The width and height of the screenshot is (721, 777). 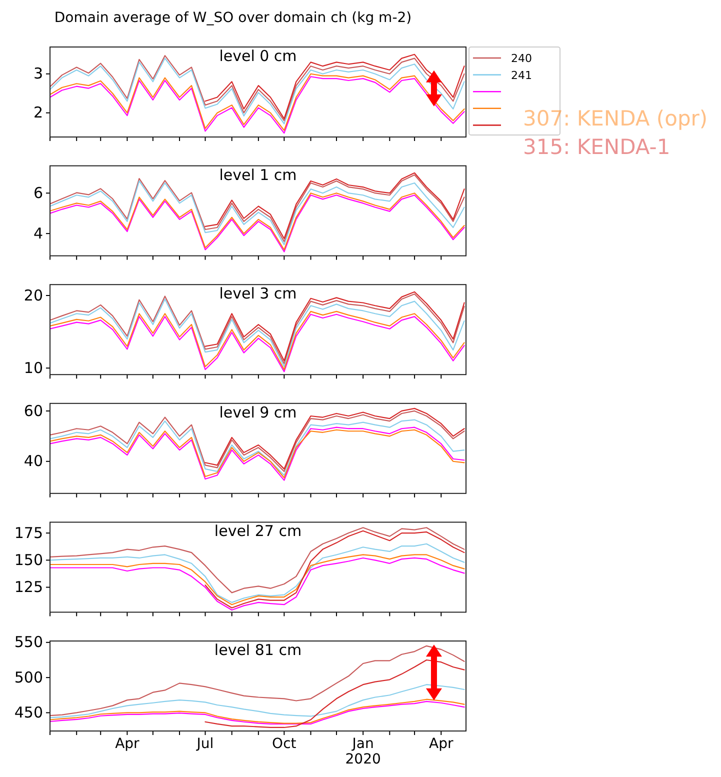 I want to click on y-tick-label: 550, so click(x=28, y=642).